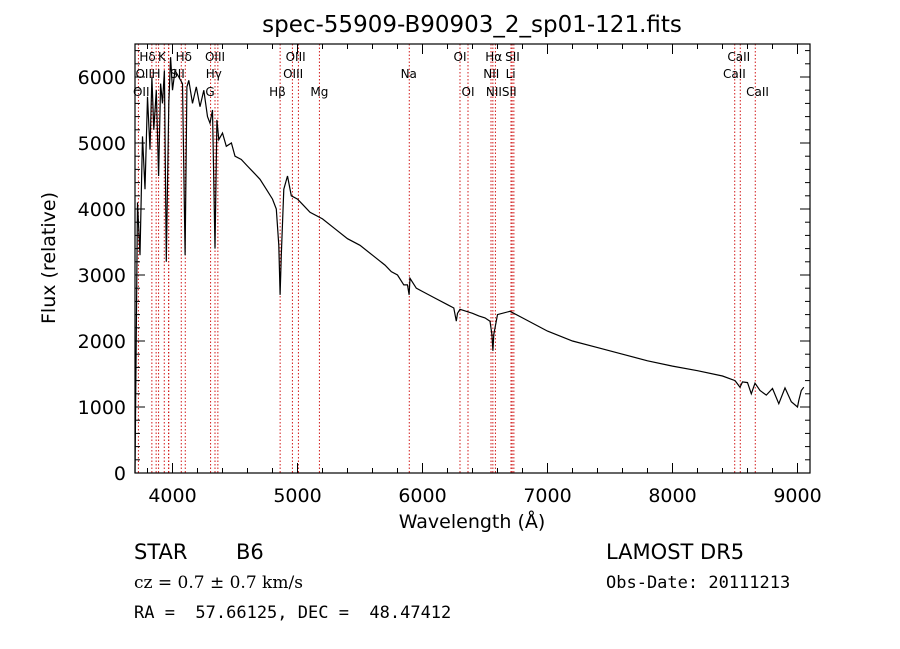  Describe the element at coordinates (547, 496) in the screenshot. I see `x-tick-label: 7000` at that location.